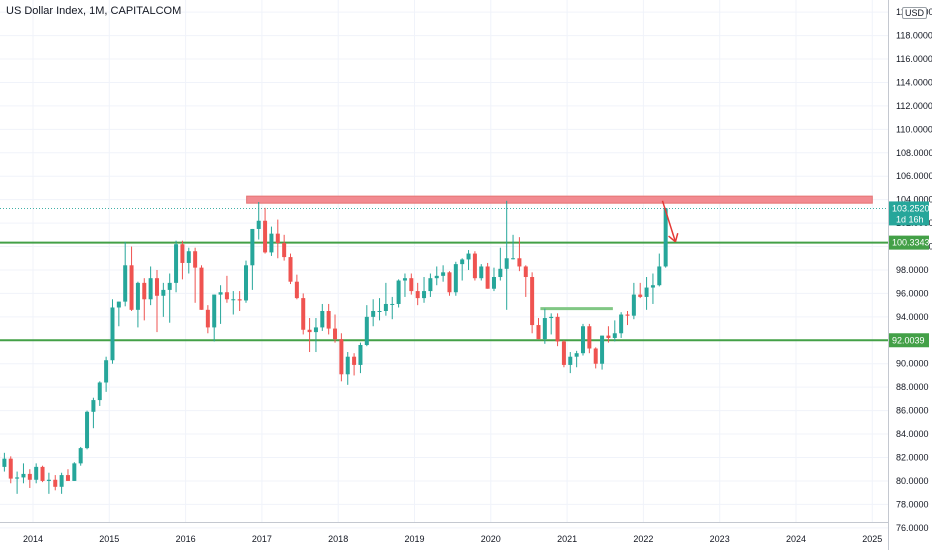  Describe the element at coordinates (643, 539) in the screenshot. I see `x-tick-label: 2022` at that location.